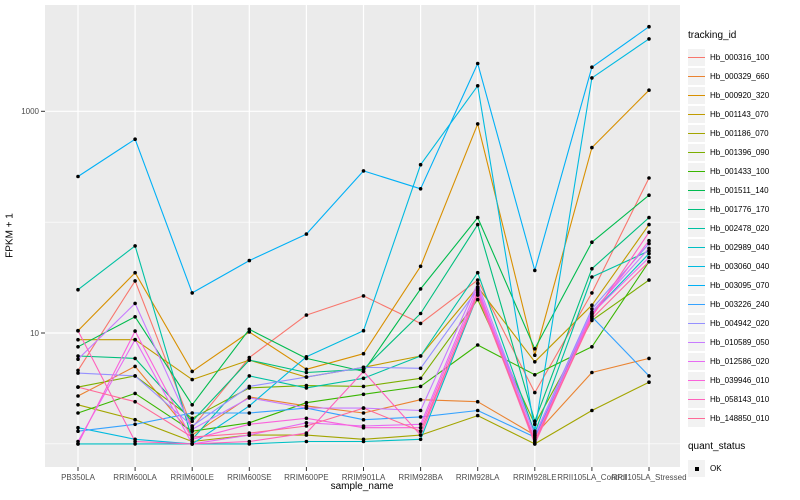 The width and height of the screenshot is (800, 500). I want to click on legend-item: Hb_039946_010, so click(744, 380).